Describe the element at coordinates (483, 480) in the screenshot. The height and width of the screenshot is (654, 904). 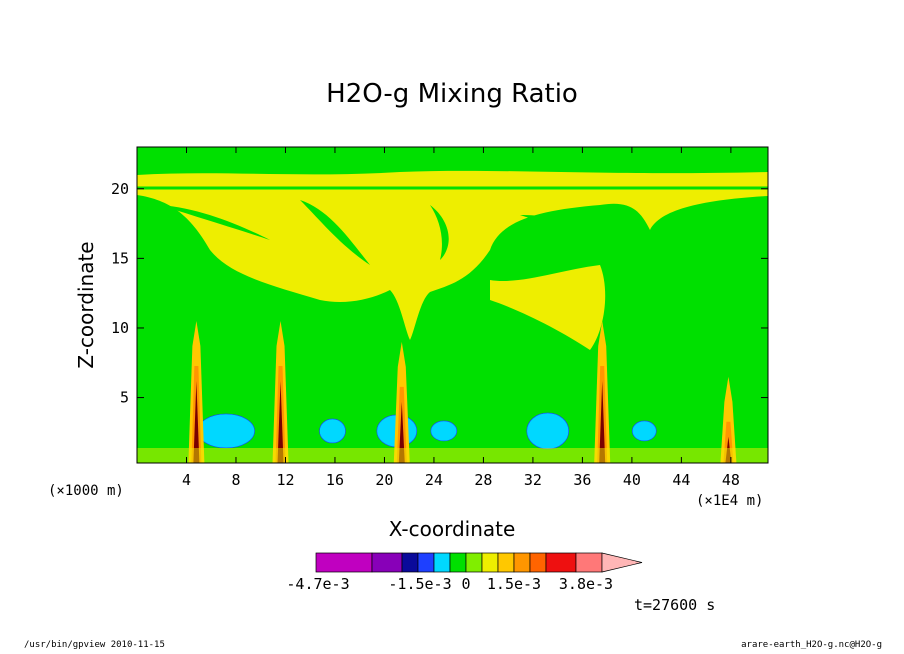
I see `x-tick-label-6: 28` at that location.